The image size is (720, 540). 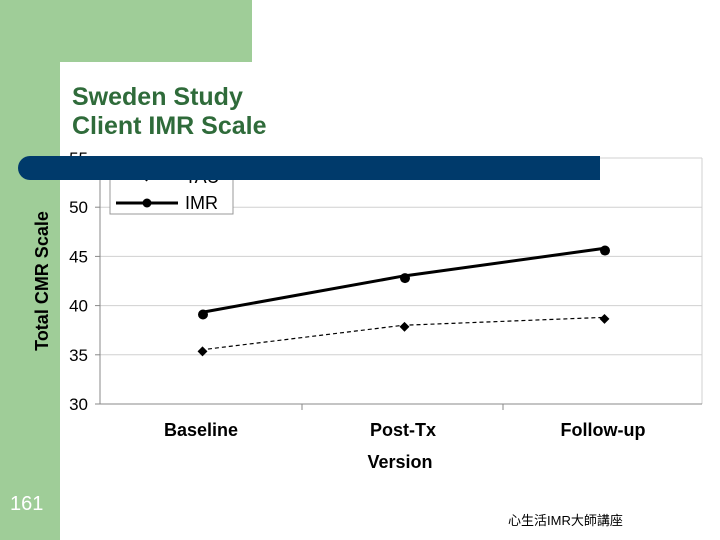 What do you see at coordinates (201, 430) in the screenshot?
I see `x-tick-label: Baseline` at bounding box center [201, 430].